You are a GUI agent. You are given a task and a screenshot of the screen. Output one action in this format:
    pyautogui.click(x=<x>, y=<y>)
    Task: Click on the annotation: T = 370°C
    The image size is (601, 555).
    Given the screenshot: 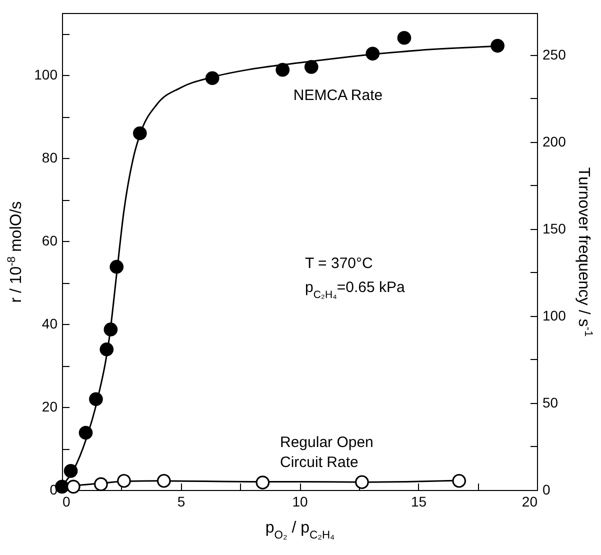 What is the action you would take?
    pyautogui.click(x=339, y=263)
    